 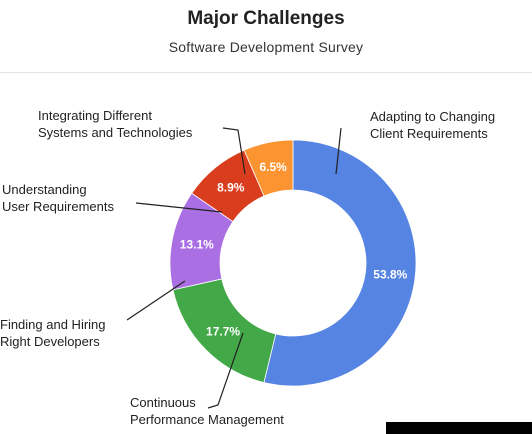 What do you see at coordinates (432, 125) in the screenshot?
I see `slice-category-label: Adapting to Changing Client Requirements` at bounding box center [432, 125].